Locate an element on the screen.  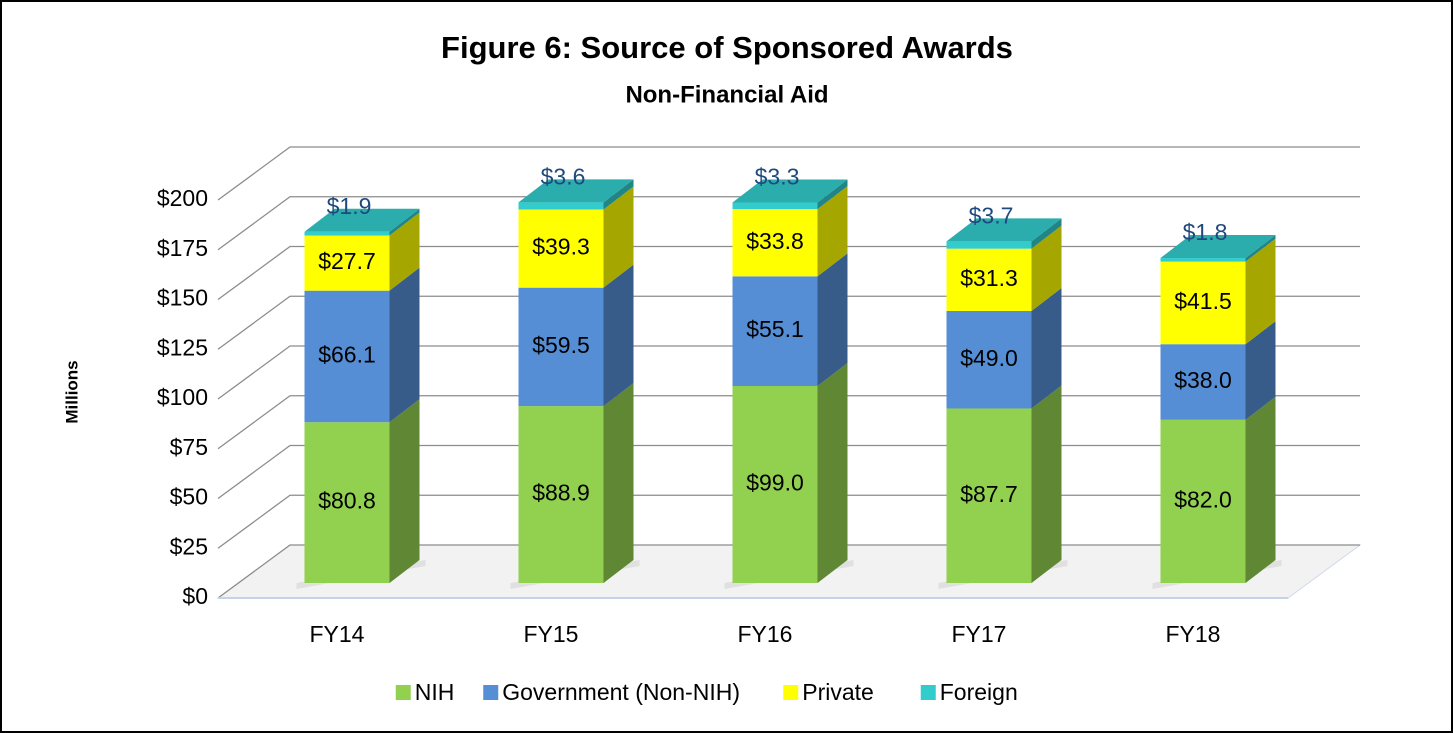
y-tick-label: $75 is located at coordinates (189, 447).